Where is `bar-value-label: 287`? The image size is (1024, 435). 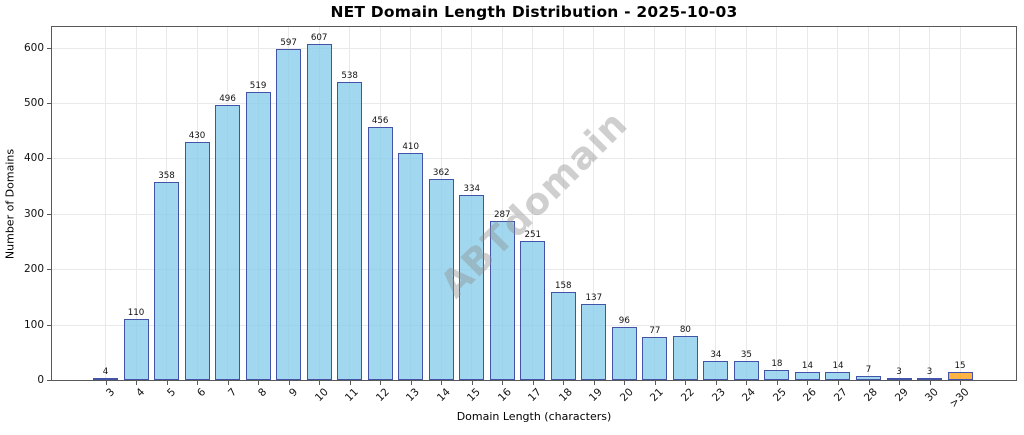
bar-value-label: 287 is located at coordinates (502, 214).